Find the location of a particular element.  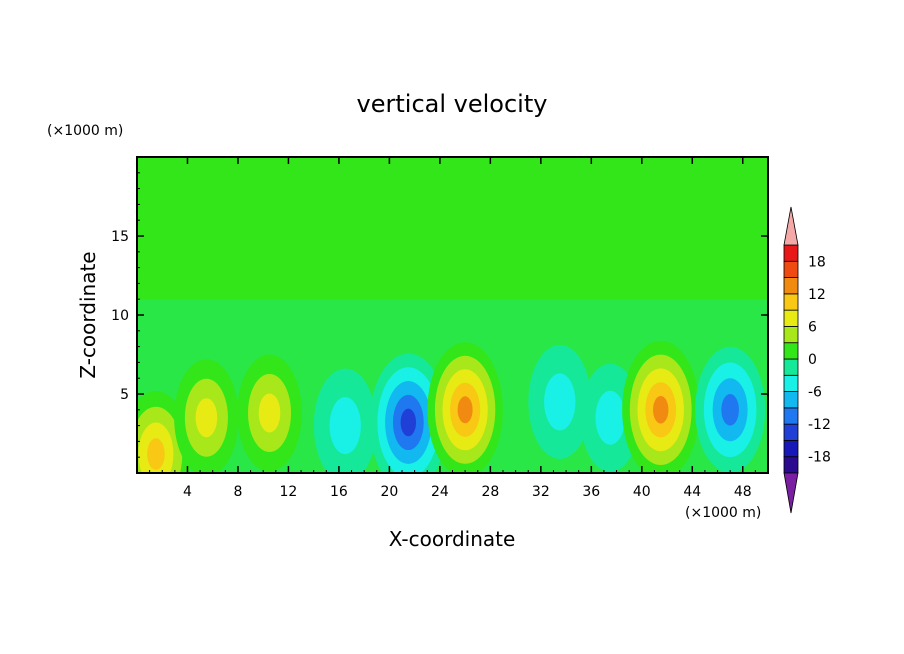

colorbar-min-arrow is located at coordinates (791, 493).